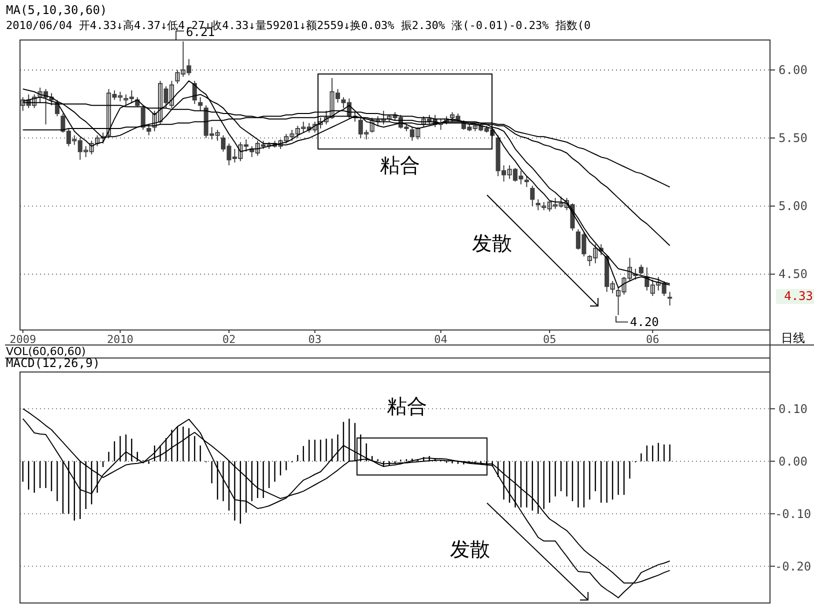 The image size is (814, 606). What do you see at coordinates (23, 339) in the screenshot?
I see `x-tick-label: 2009` at bounding box center [23, 339].